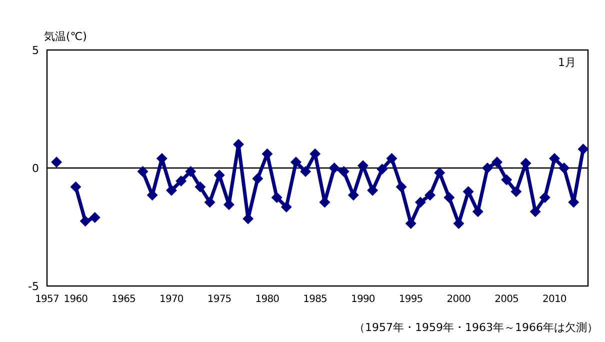 The height and width of the screenshot is (342, 605). Describe the element at coordinates (76, 299) in the screenshot. I see `x-tick-label: 1960` at that location.